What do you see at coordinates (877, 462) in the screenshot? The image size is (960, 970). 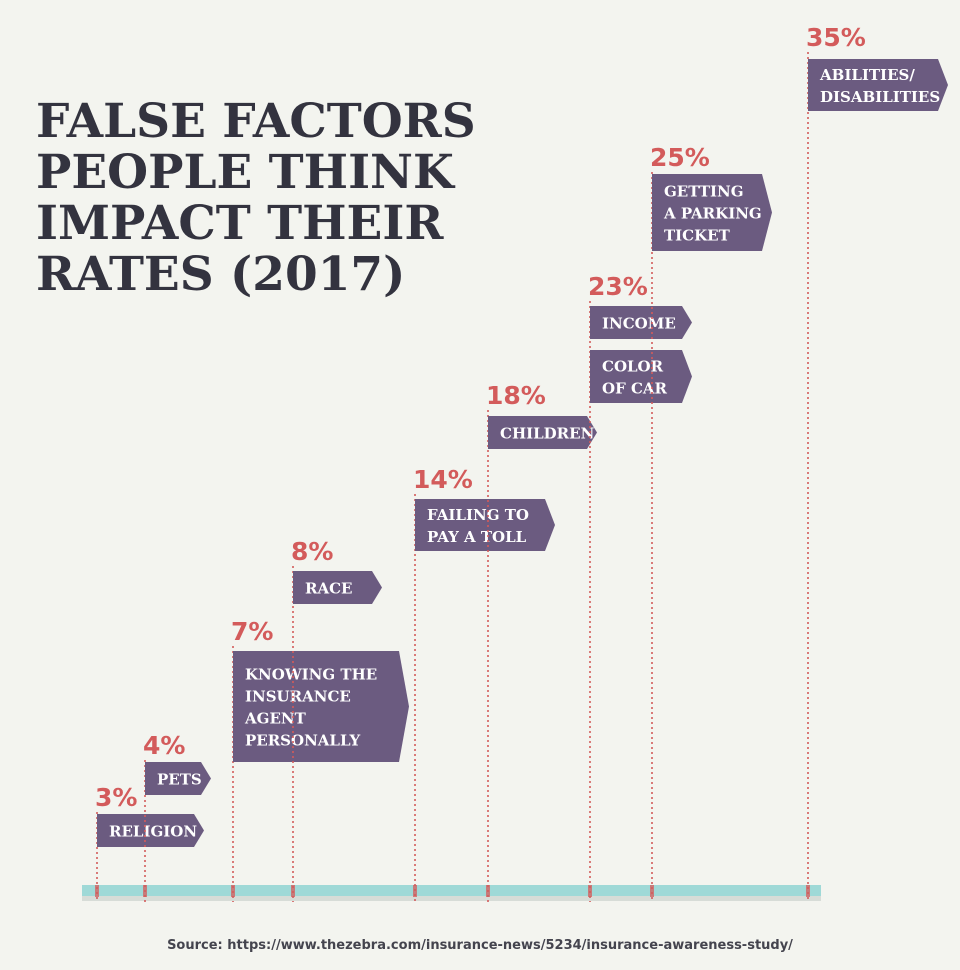 I see `factor-abilities-disabilities: 35% ABILITIES/DISABILITIES` at bounding box center [877, 462].